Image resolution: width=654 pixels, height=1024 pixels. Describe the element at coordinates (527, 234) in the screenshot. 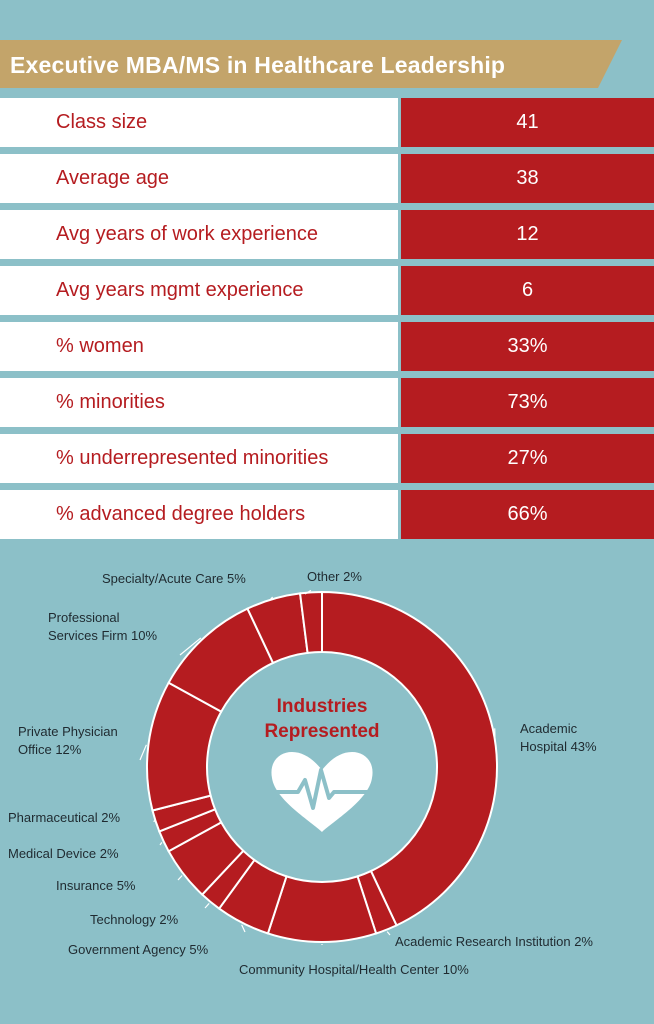

I see `stat-value: 12` at that location.